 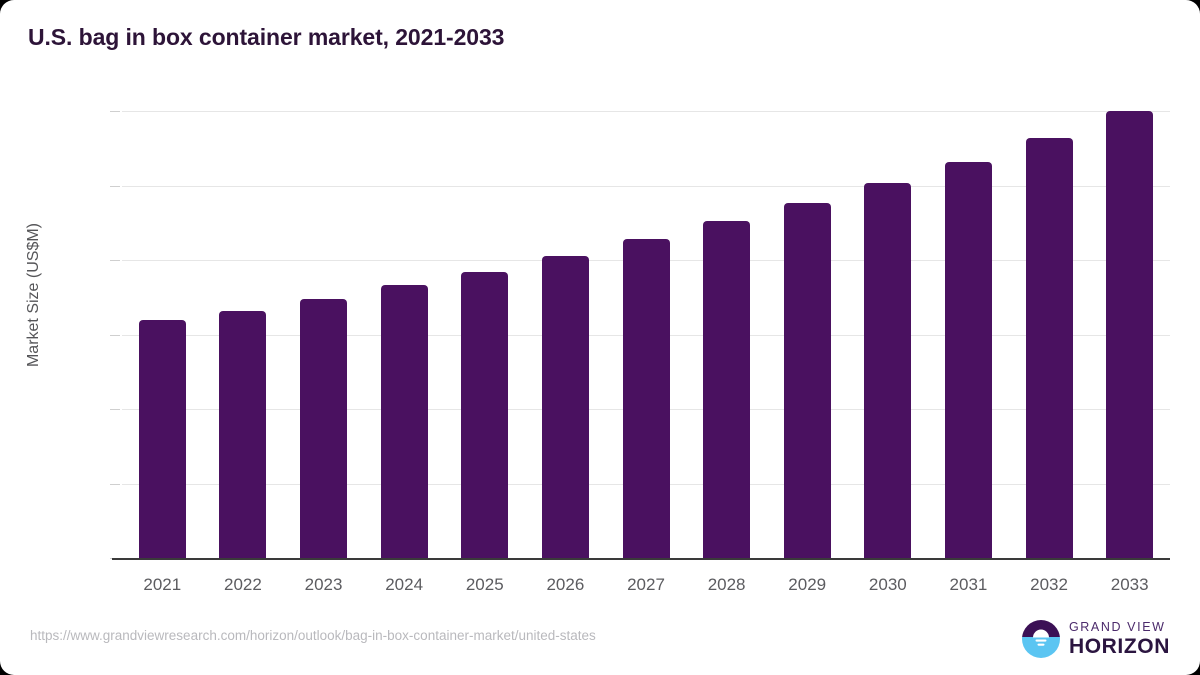 I want to click on x-axis-tick-label: 2024, so click(x=404, y=584).